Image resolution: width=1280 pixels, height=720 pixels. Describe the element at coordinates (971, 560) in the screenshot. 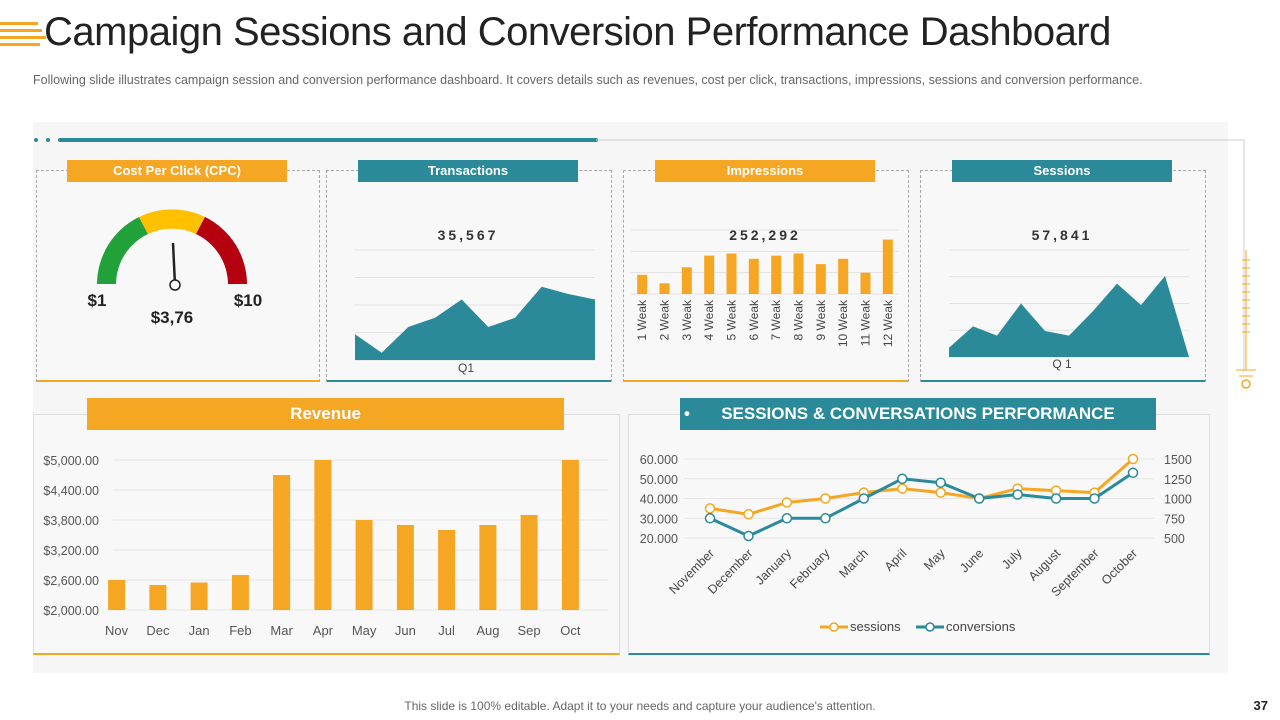

I see `performance-xtick-8: June` at that location.